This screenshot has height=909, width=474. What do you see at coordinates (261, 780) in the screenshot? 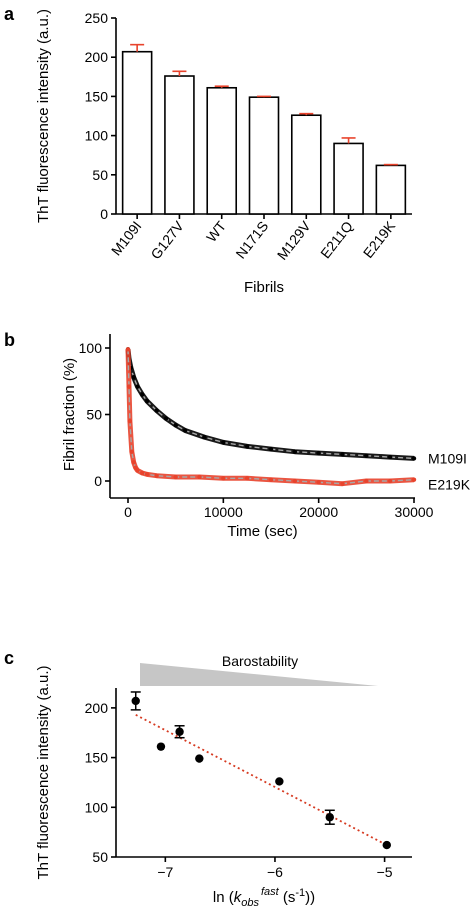
I see `regression-line` at bounding box center [261, 780].